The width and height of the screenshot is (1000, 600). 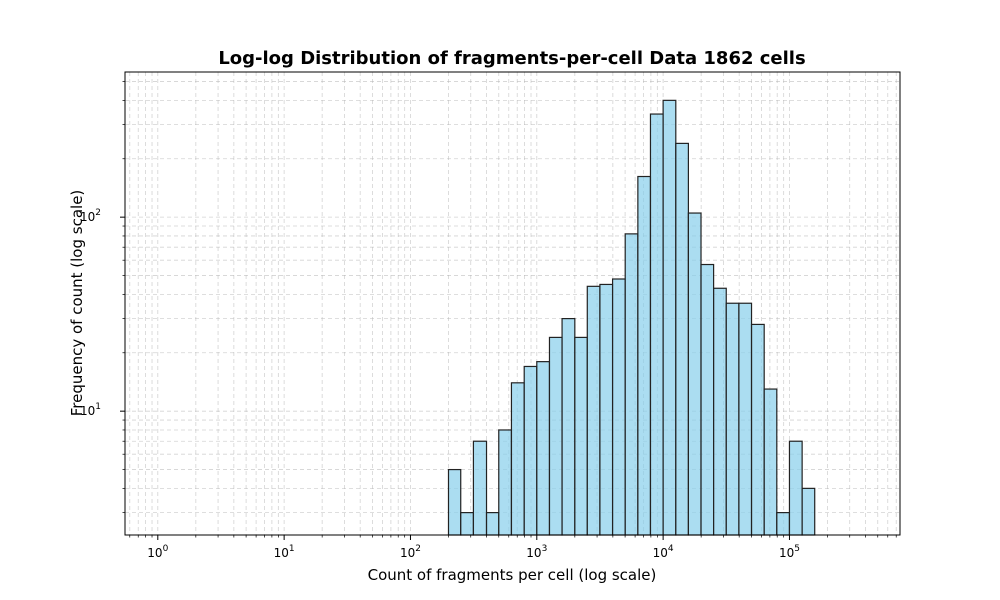 What do you see at coordinates (512, 575) in the screenshot?
I see `x-axis-label: Count of fragments per cell (log scale)` at bounding box center [512, 575].